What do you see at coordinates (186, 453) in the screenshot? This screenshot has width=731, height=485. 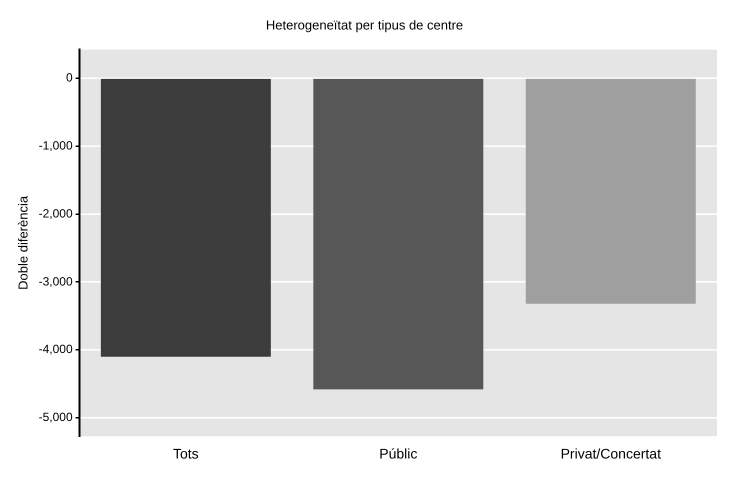 I see `x-tick-label: Tots` at bounding box center [186, 453].